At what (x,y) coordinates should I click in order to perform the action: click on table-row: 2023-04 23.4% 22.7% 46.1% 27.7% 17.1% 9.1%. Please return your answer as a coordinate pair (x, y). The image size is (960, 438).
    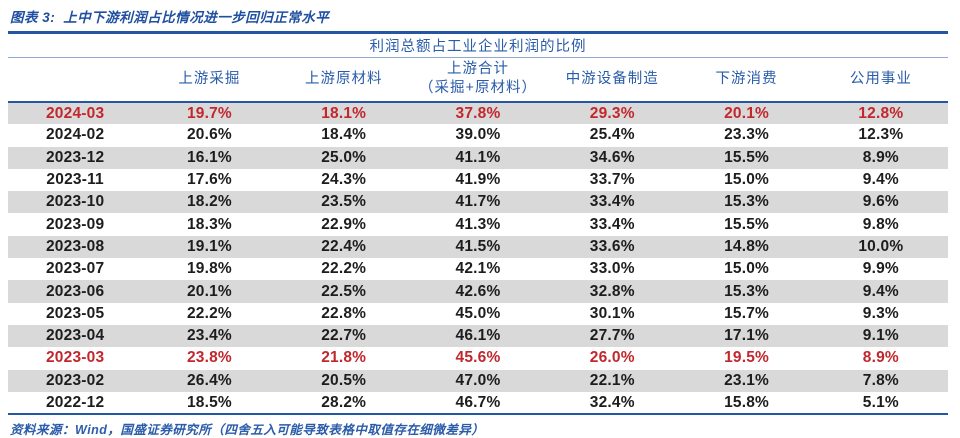
    Looking at the image, I should click on (478, 336).